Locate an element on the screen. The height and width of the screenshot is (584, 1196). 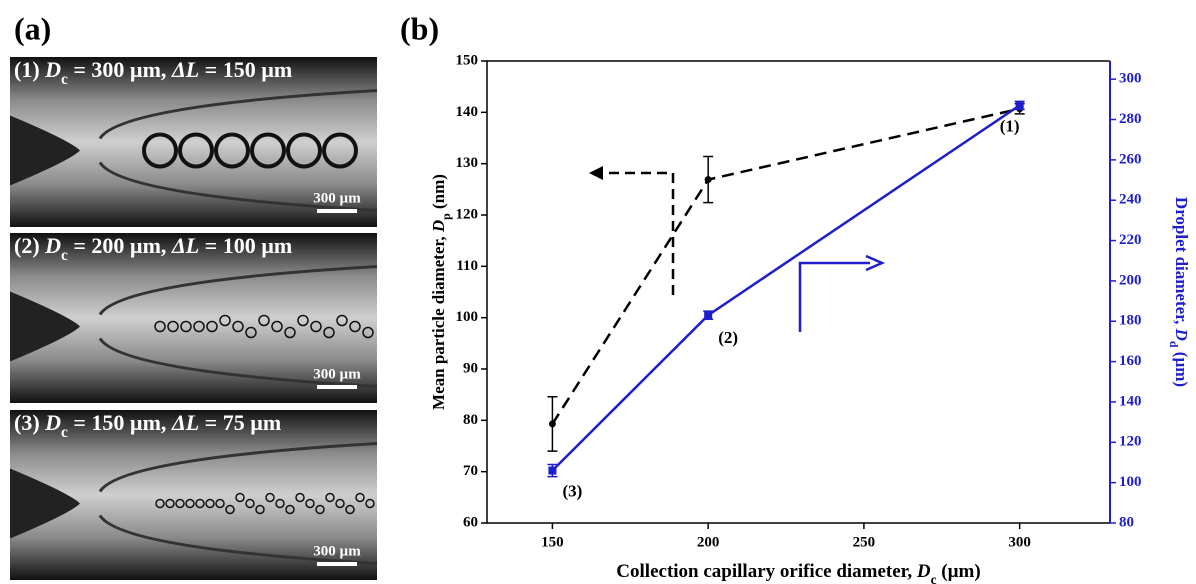
y-tick-label: 150 is located at coordinates (467, 60).